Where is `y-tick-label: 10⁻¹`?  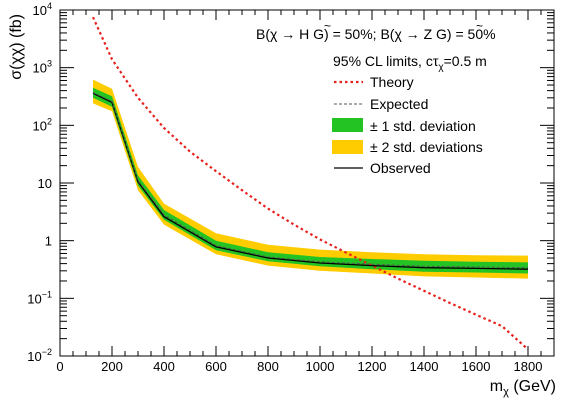 y-tick-label: 10⁻¹ is located at coordinates (39, 297).